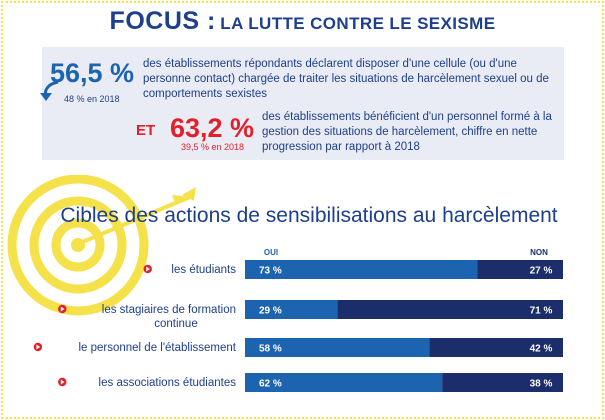  Describe the element at coordinates (270, 311) in the screenshot. I see `bar-label-oui: 29 %` at that location.